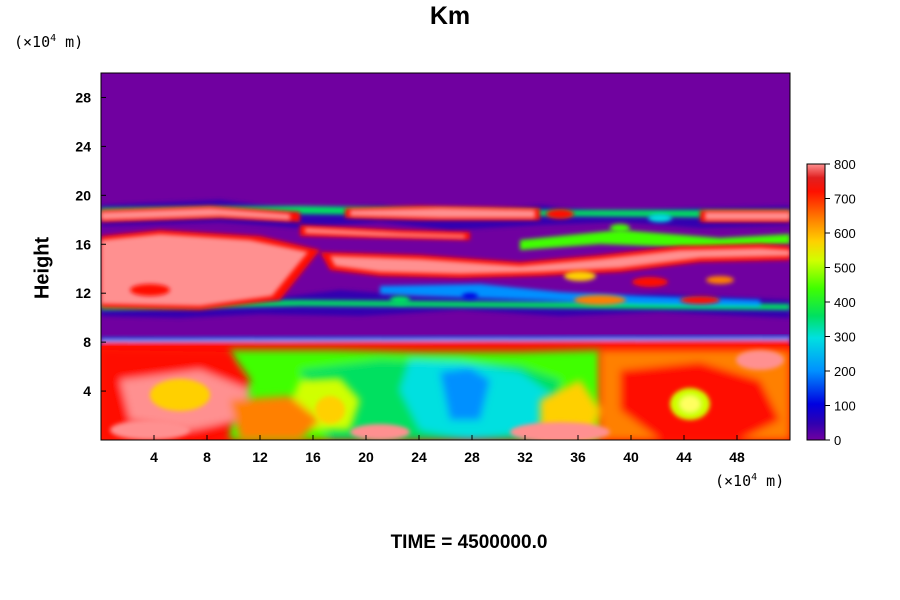 The height and width of the screenshot is (600, 900). Describe the element at coordinates (845, 406) in the screenshot. I see `colorbar-tick-label: 100` at that location.